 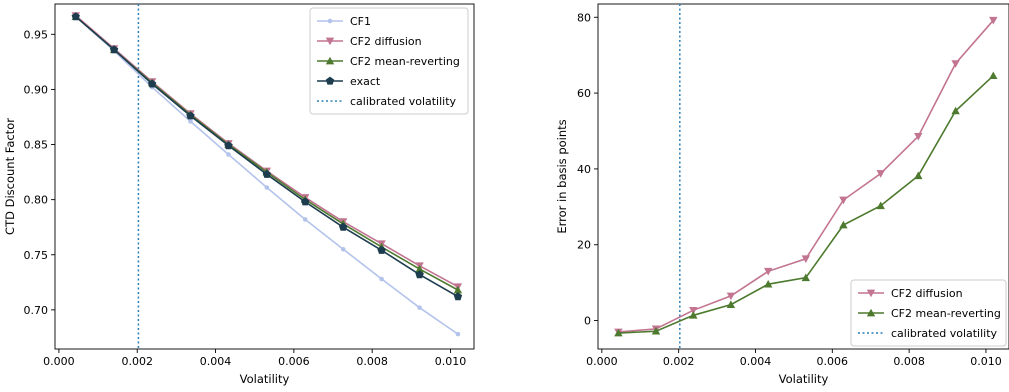 I want to click on y-tick-label: 60, so click(x=584, y=93).